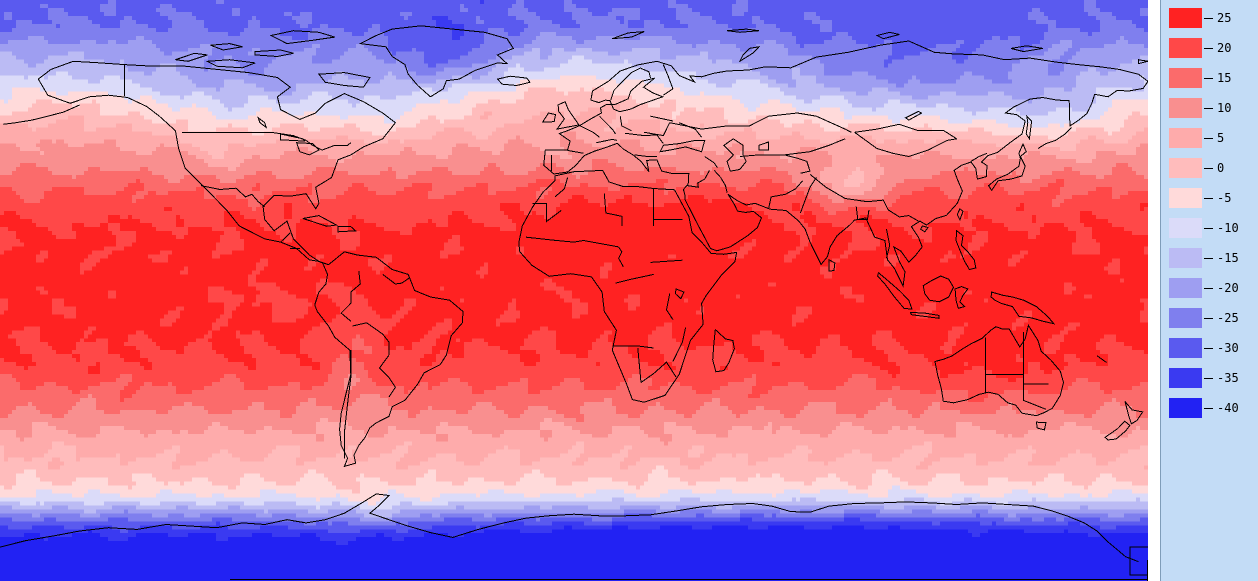 The width and height of the screenshot is (1258, 581). I want to click on legend-row: -5, so click(1209, 198).